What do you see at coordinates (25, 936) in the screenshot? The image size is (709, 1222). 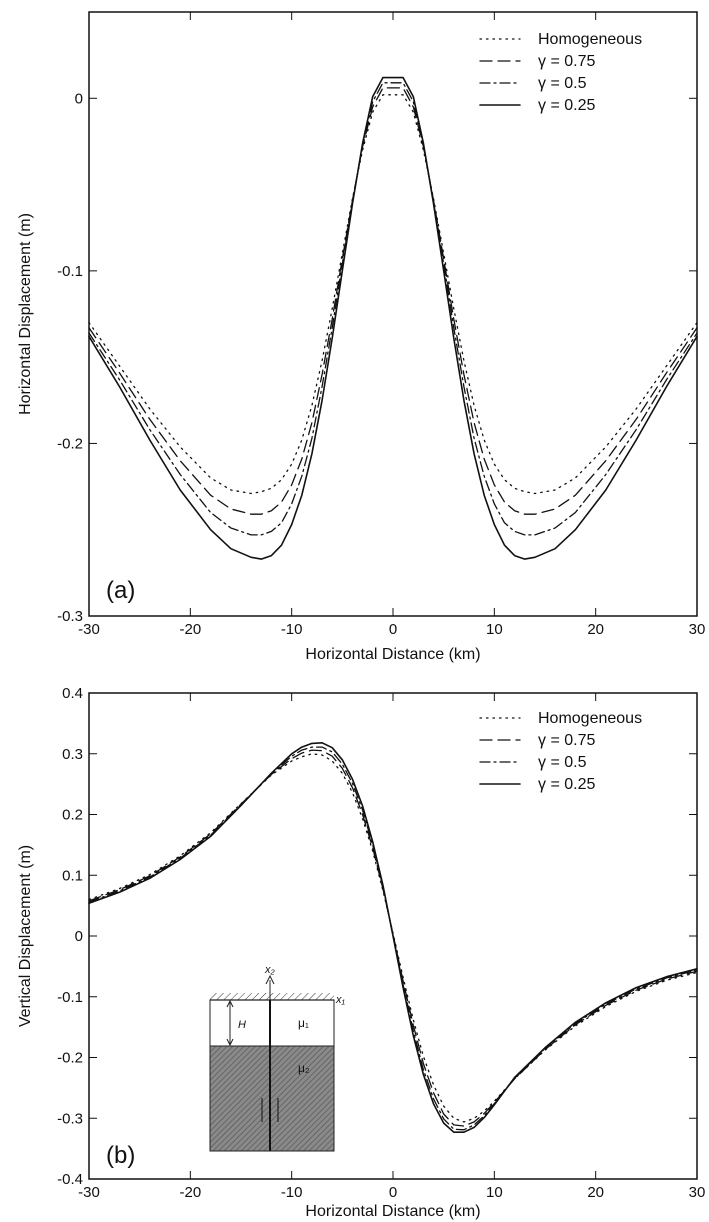 I see `panel-b-ylabel: Vertical Displacement (m)` at bounding box center [25, 936].